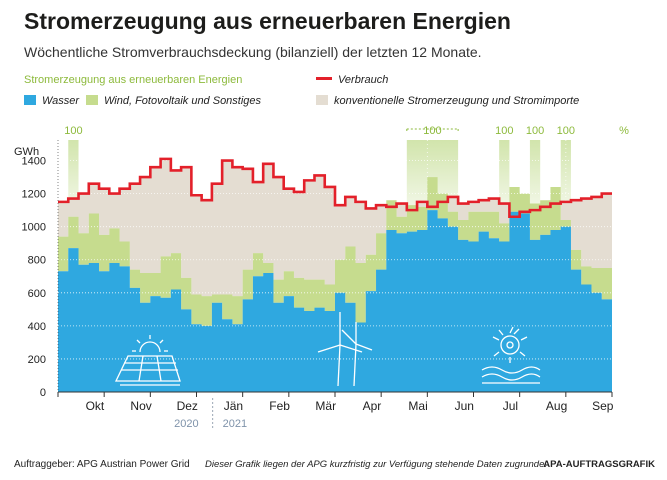 The image size is (667, 480). Describe the element at coordinates (37, 294) in the screenshot. I see `y-tick-label: 600` at that location.